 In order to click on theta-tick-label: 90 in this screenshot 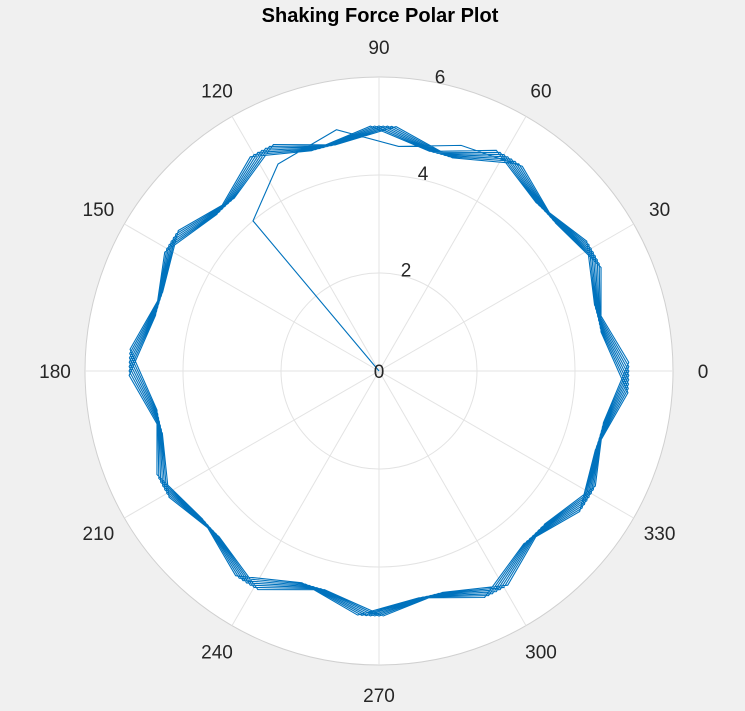, I will do `click(378, 48)`.